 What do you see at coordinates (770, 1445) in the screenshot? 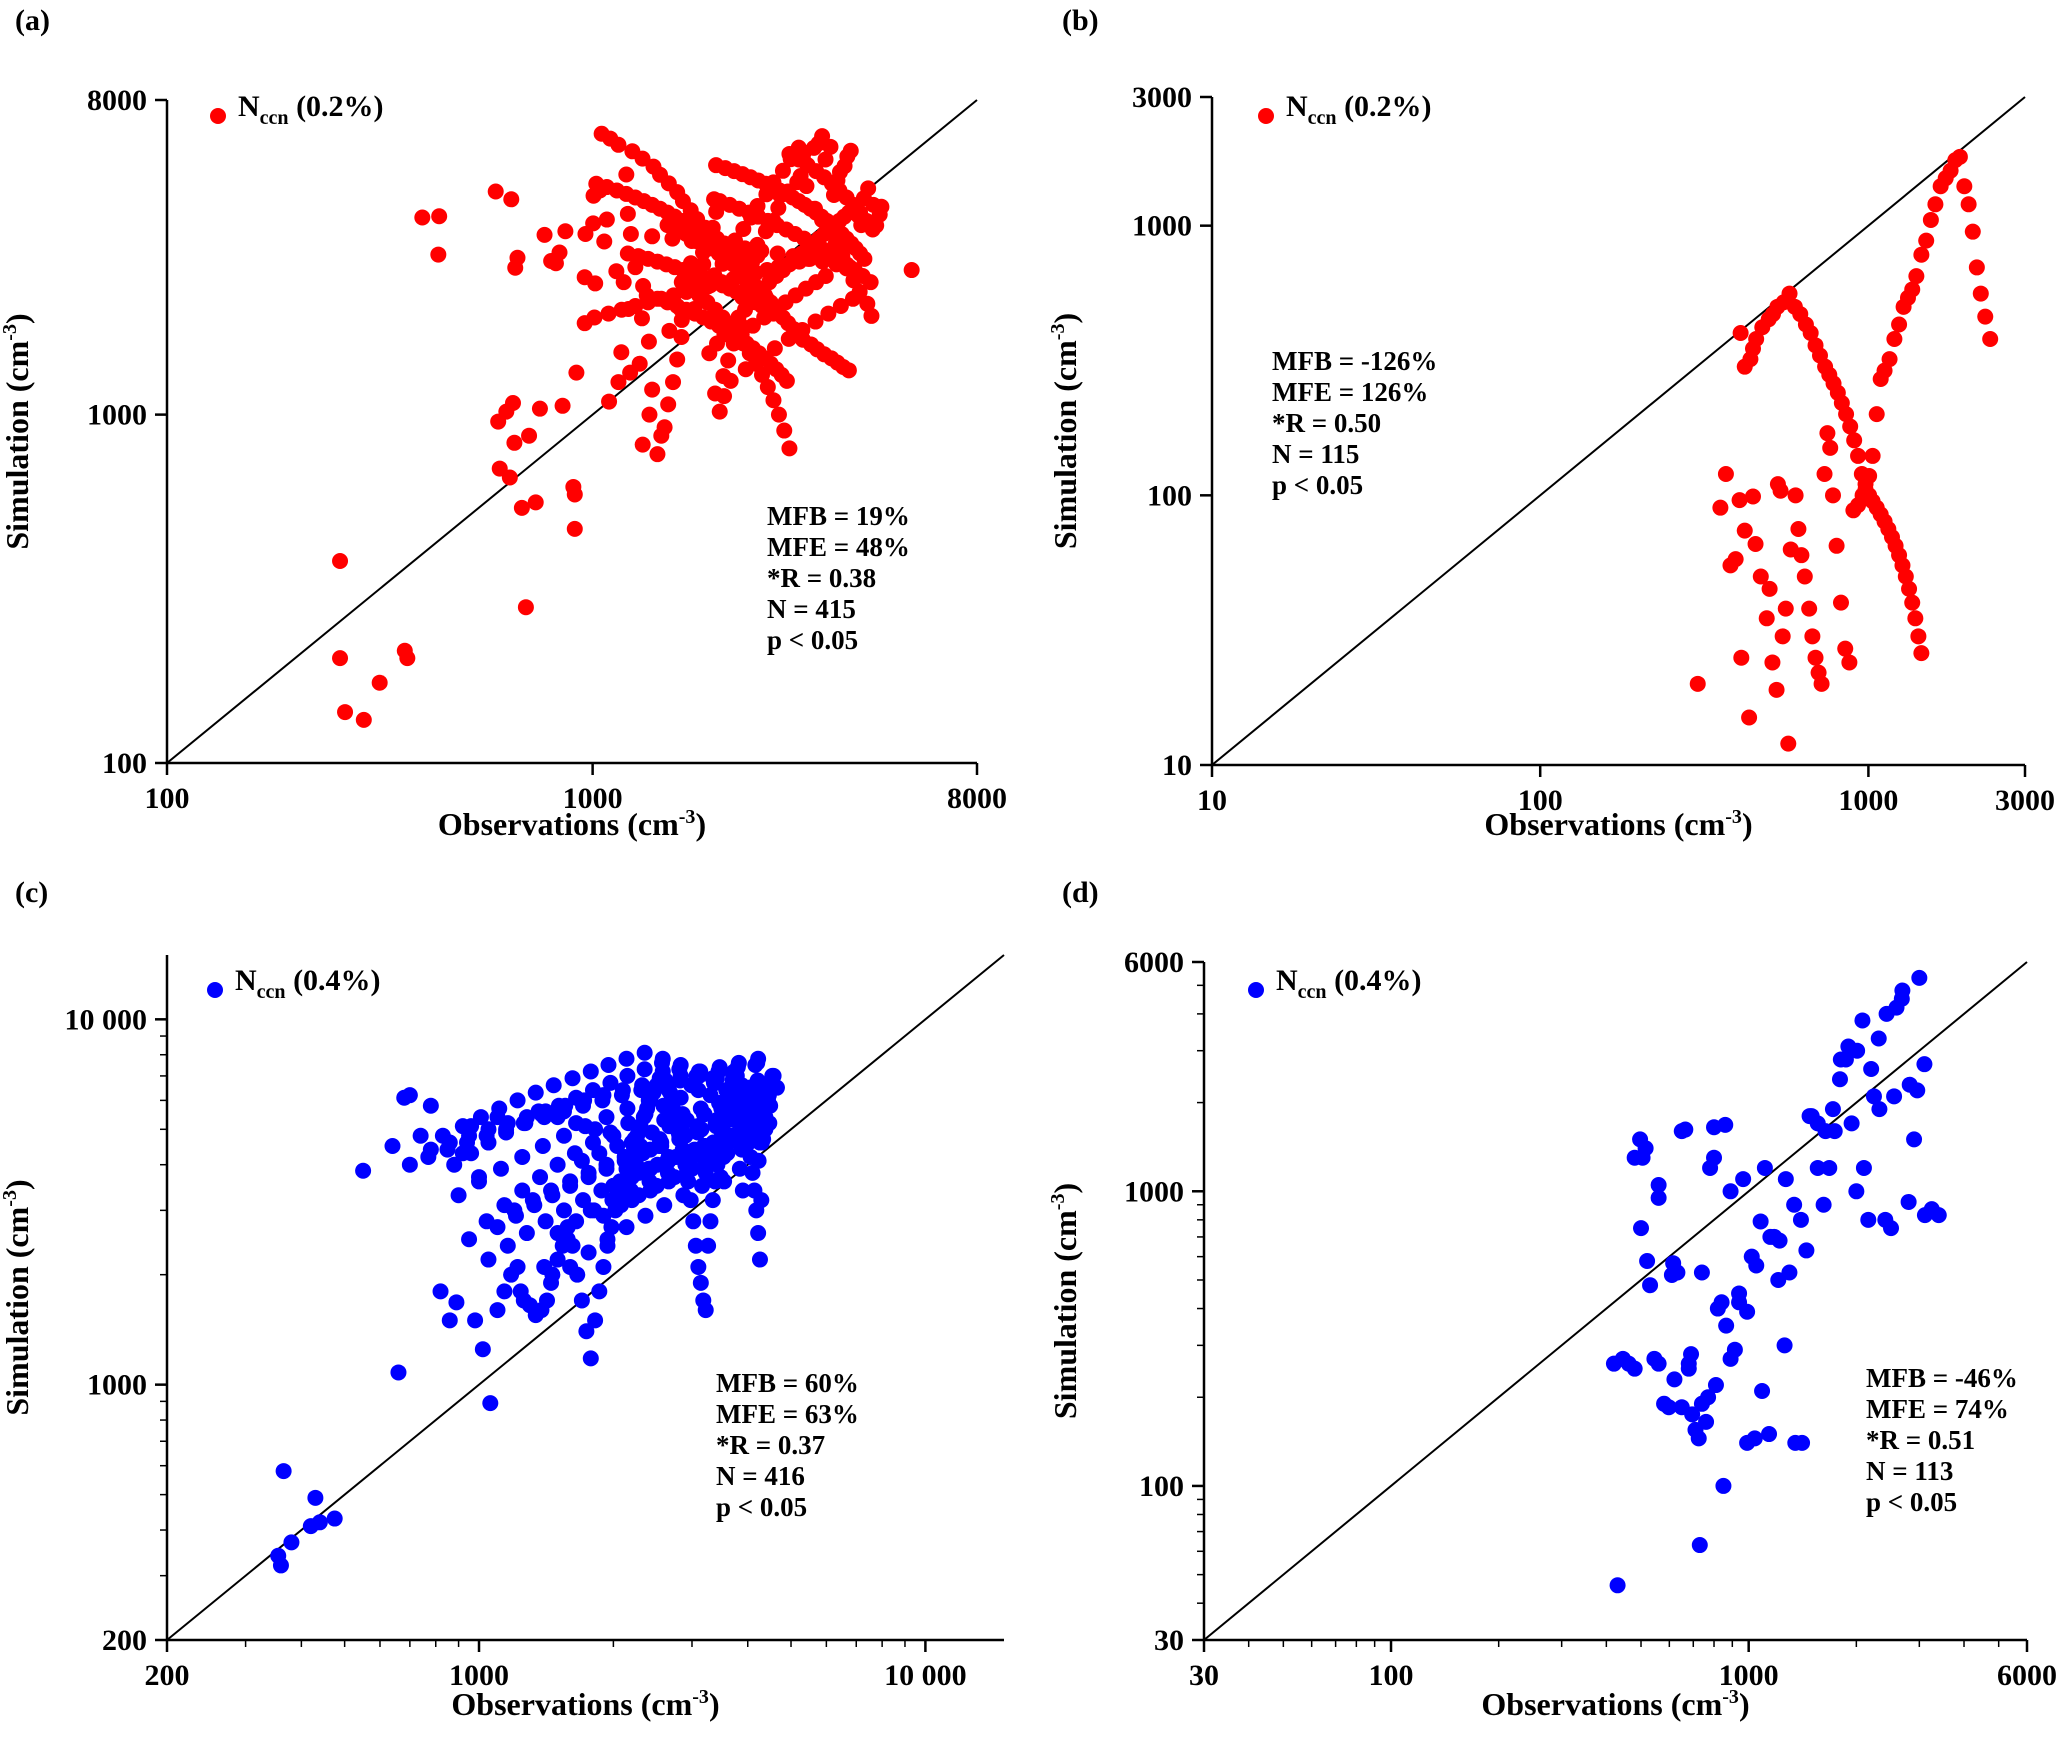
I see `stat-line: *R = 0.37` at bounding box center [770, 1445].